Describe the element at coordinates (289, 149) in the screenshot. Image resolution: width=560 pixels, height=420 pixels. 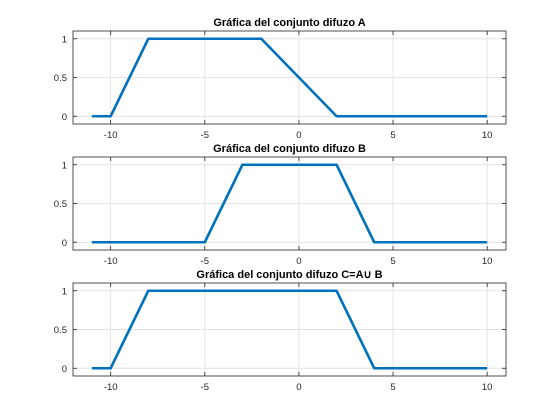
I see `chart-title: Gráfica del conjunto difuzo B` at that location.